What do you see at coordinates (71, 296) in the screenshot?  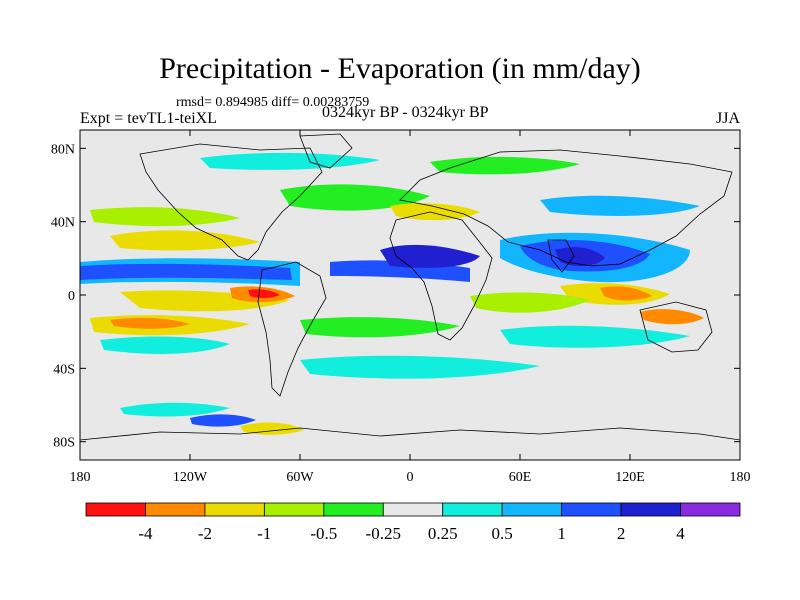 I see `lat-tick-label: 0` at bounding box center [71, 296].